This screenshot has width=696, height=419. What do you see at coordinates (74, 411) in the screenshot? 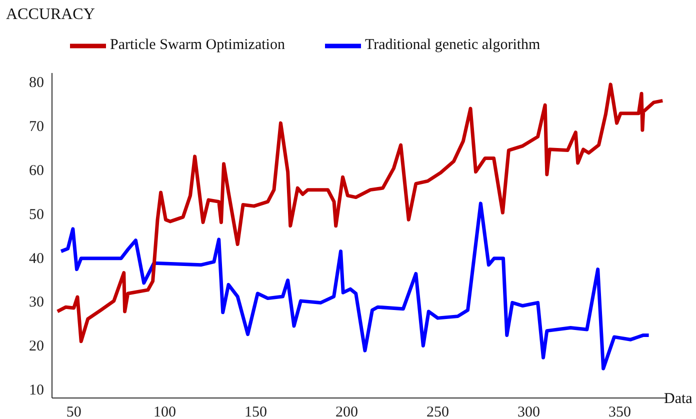
I see `x-tick-label: 50` at bounding box center [74, 411].